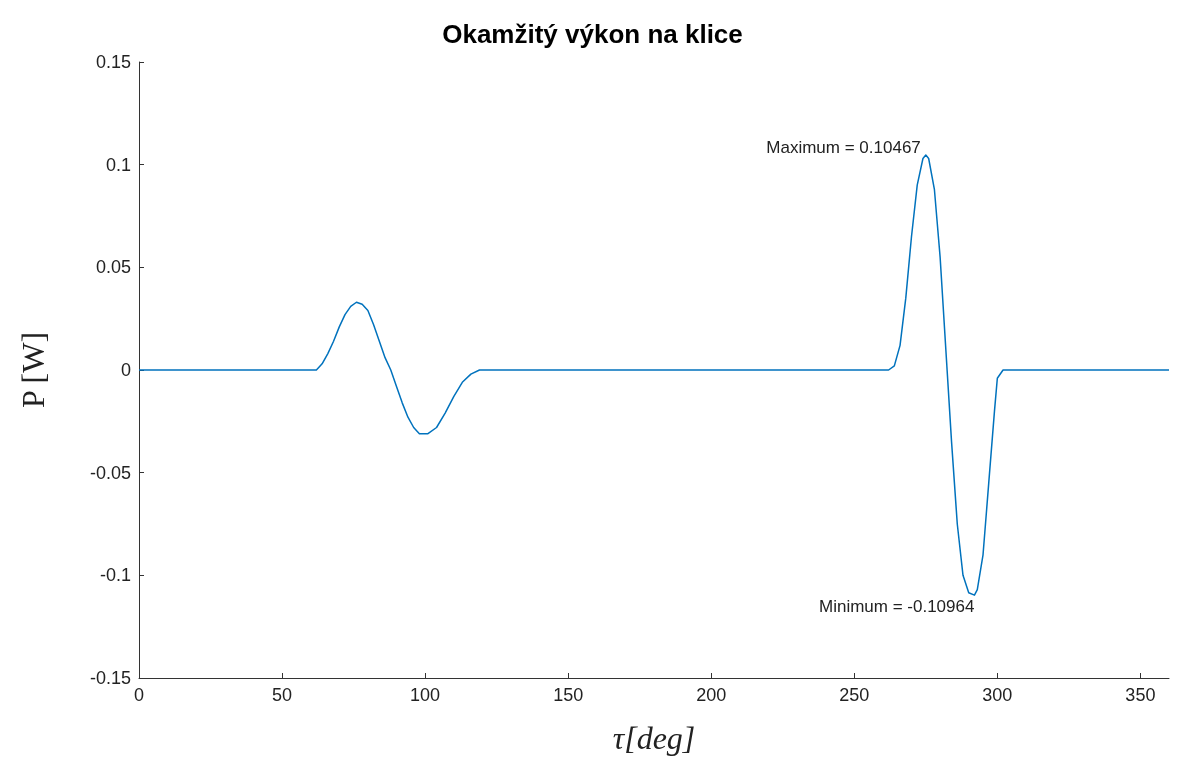  I want to click on x-axis-title: τ[deg], so click(654, 738).